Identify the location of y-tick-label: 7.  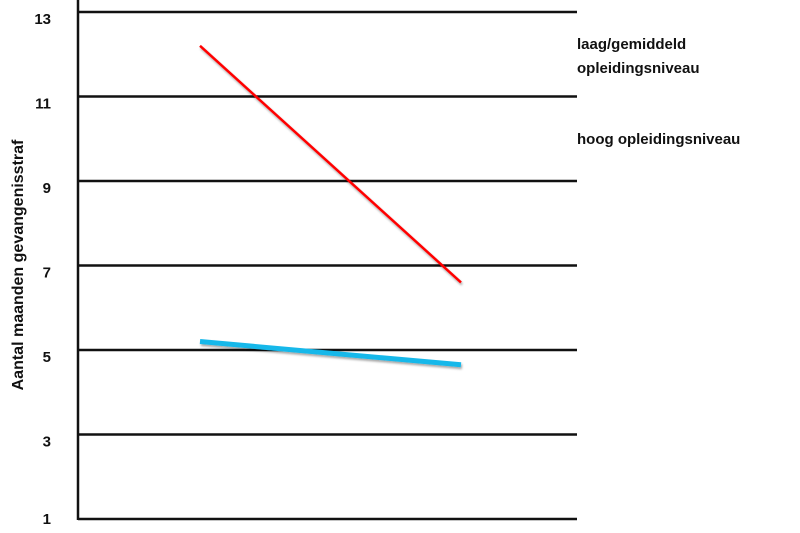
(47, 273).